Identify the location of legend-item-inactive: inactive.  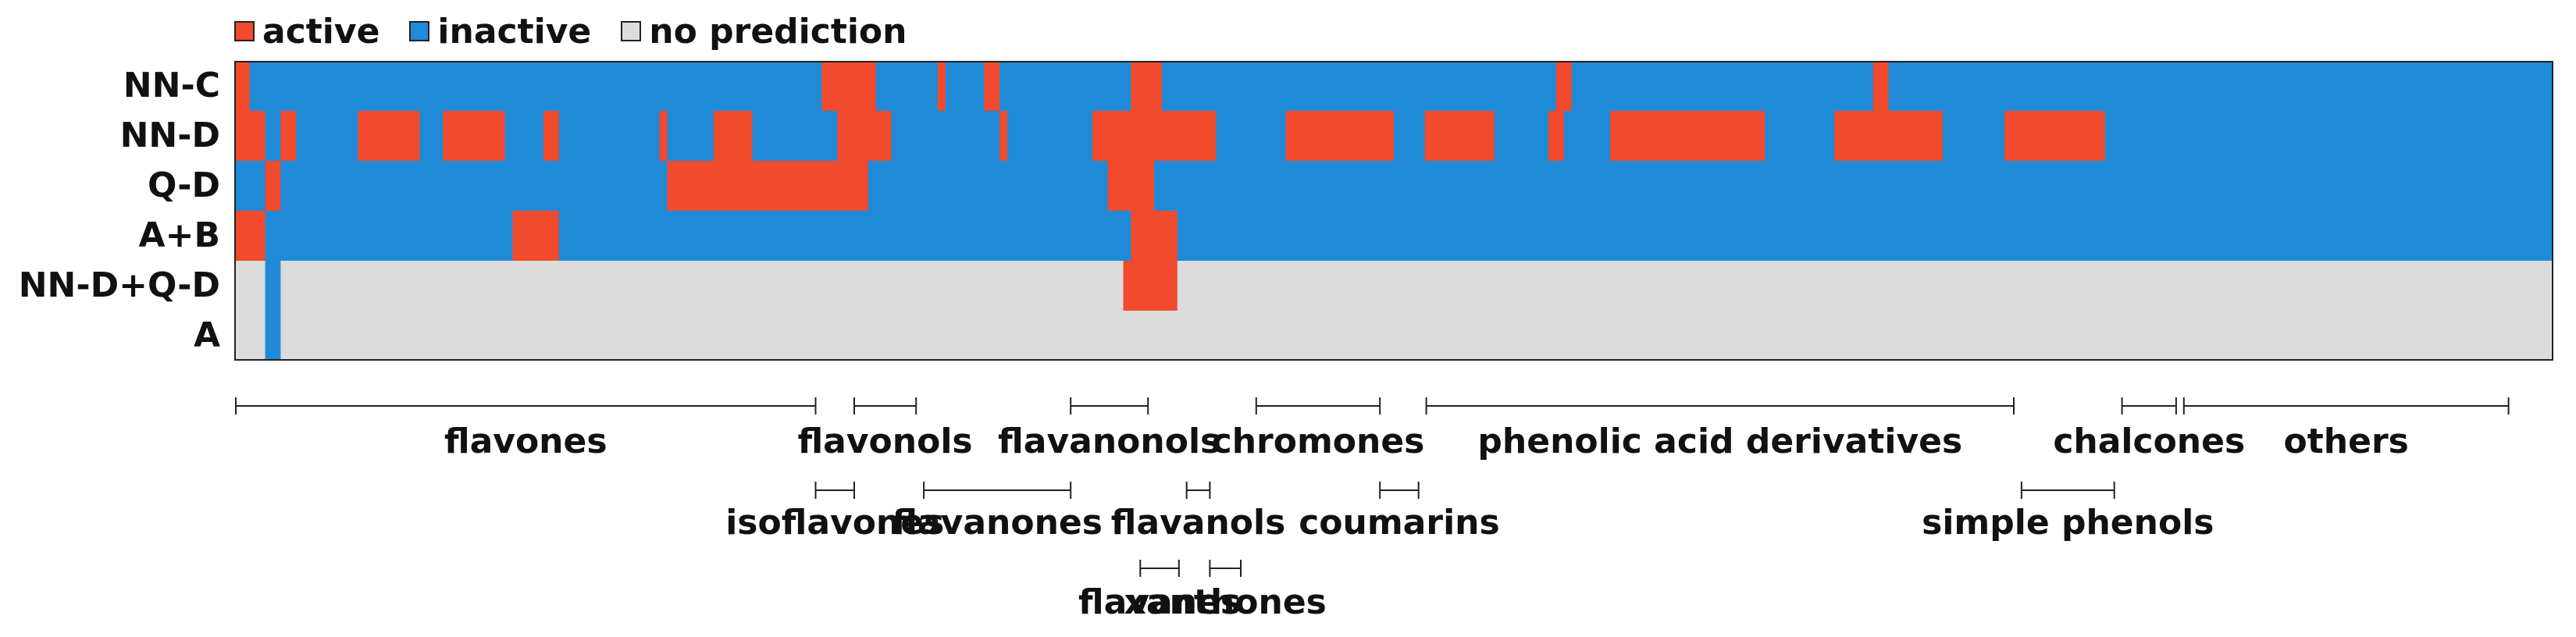
(500, 32).